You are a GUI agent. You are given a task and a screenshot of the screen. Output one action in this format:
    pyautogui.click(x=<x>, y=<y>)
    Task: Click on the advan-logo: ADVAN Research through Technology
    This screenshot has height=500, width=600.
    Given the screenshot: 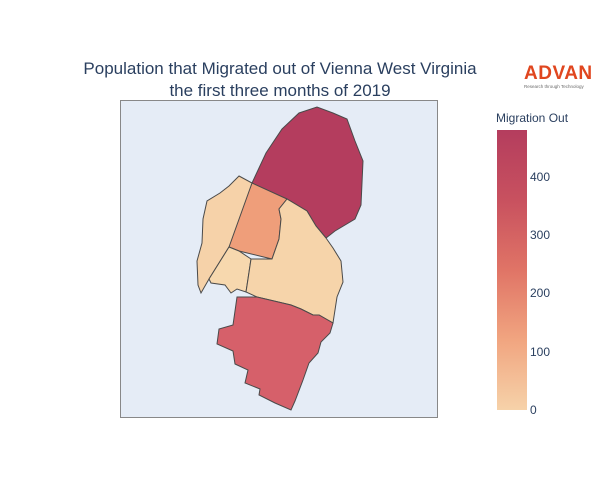 What is the action you would take?
    pyautogui.click(x=562, y=77)
    